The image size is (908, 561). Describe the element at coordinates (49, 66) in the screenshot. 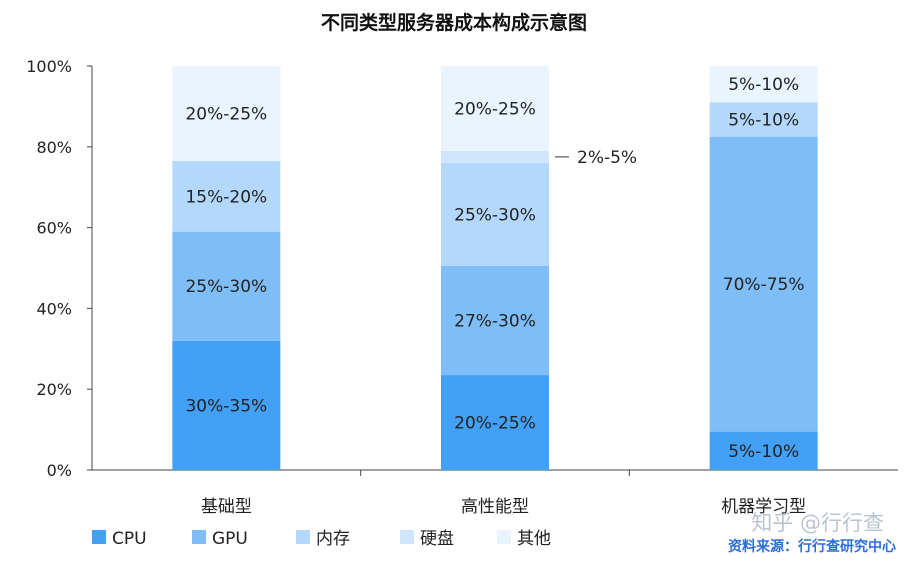

I see `y-tick-label: 100%` at that location.